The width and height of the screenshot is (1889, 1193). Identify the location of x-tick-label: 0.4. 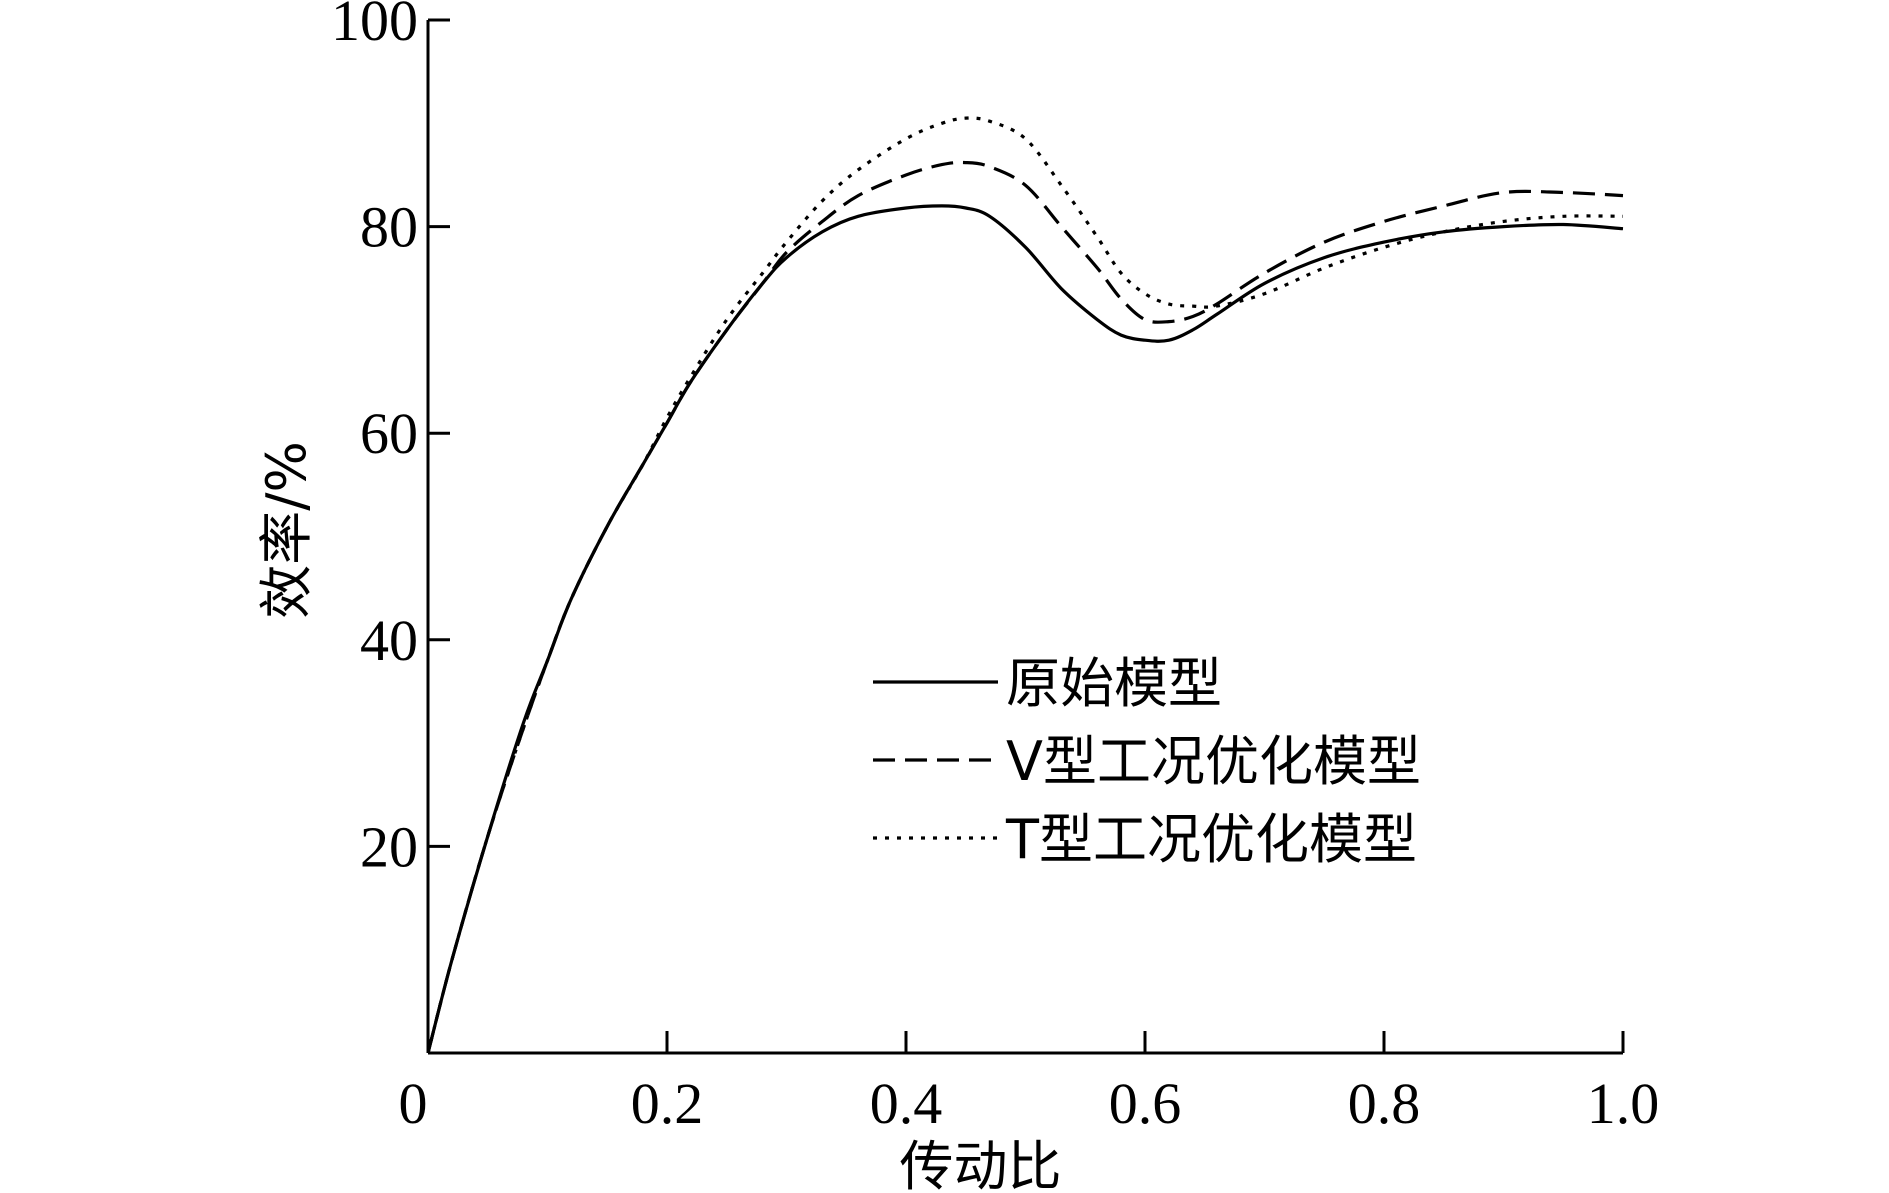
(906, 1103).